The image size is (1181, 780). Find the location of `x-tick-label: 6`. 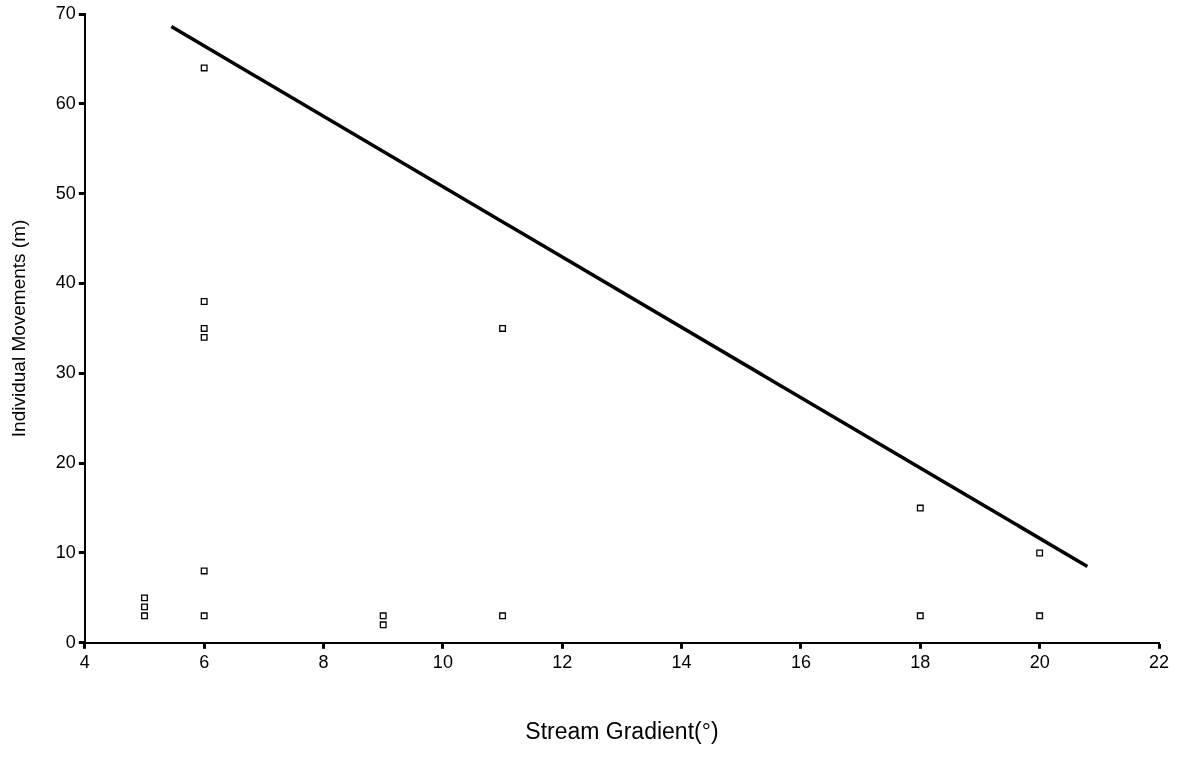

x-tick-label: 6 is located at coordinates (204, 661).